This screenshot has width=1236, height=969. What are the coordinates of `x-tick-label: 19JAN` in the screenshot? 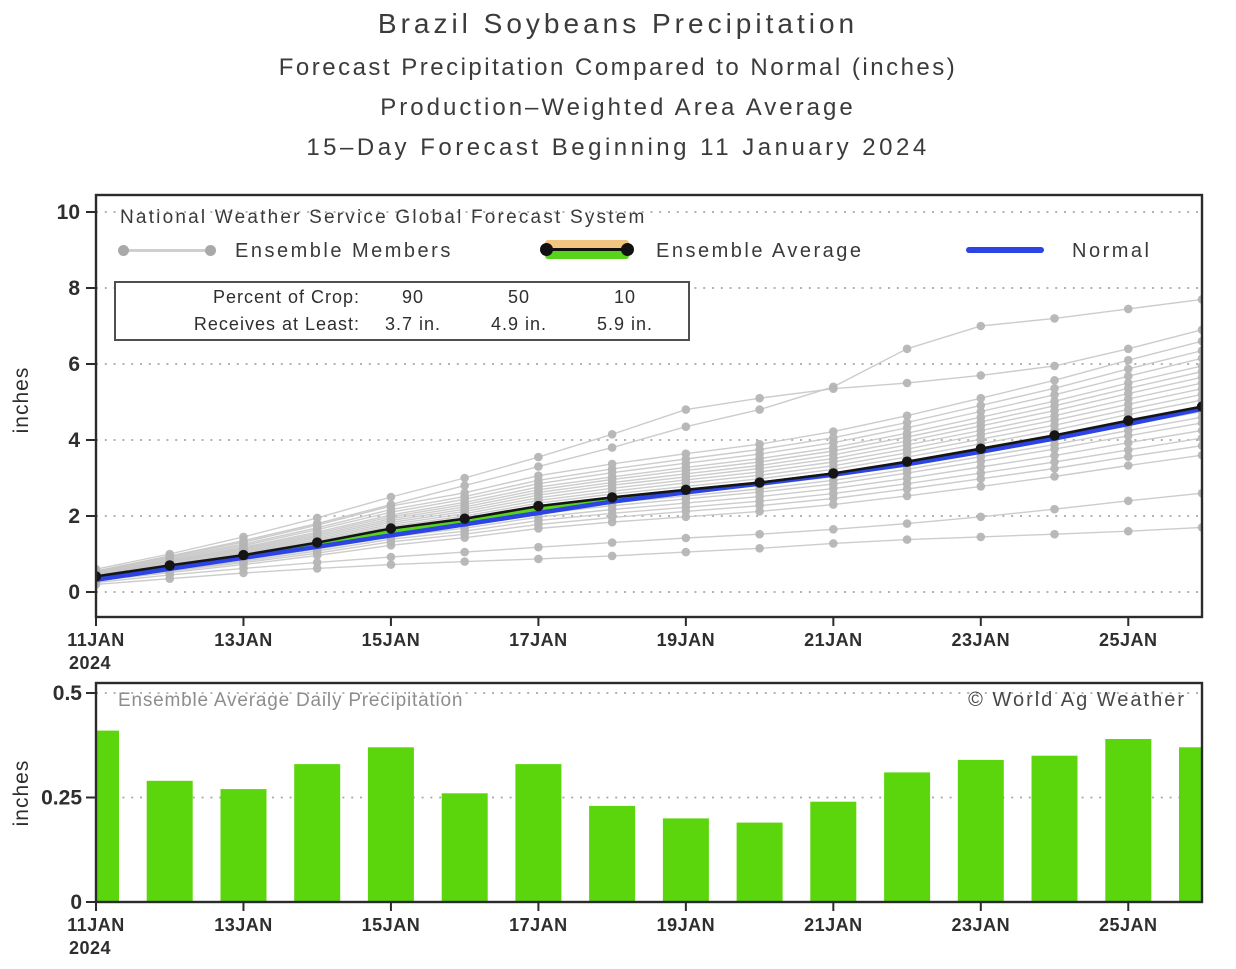 It's located at (686, 925).